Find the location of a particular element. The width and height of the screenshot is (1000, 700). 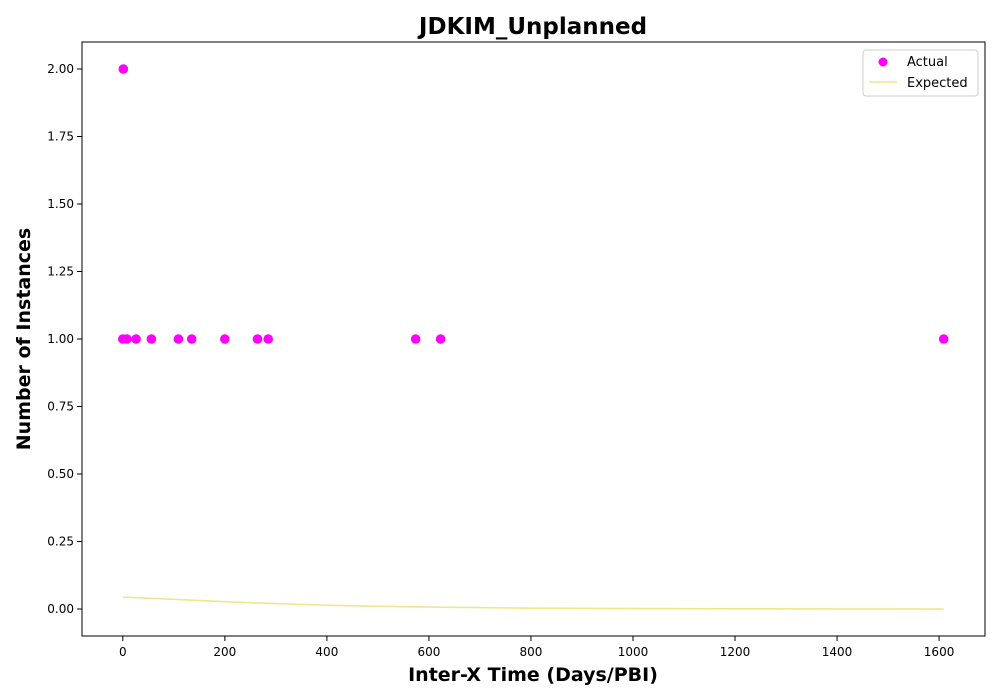

x-axis-title: Inter-X Time (Days/PBI) is located at coordinates (533, 675).